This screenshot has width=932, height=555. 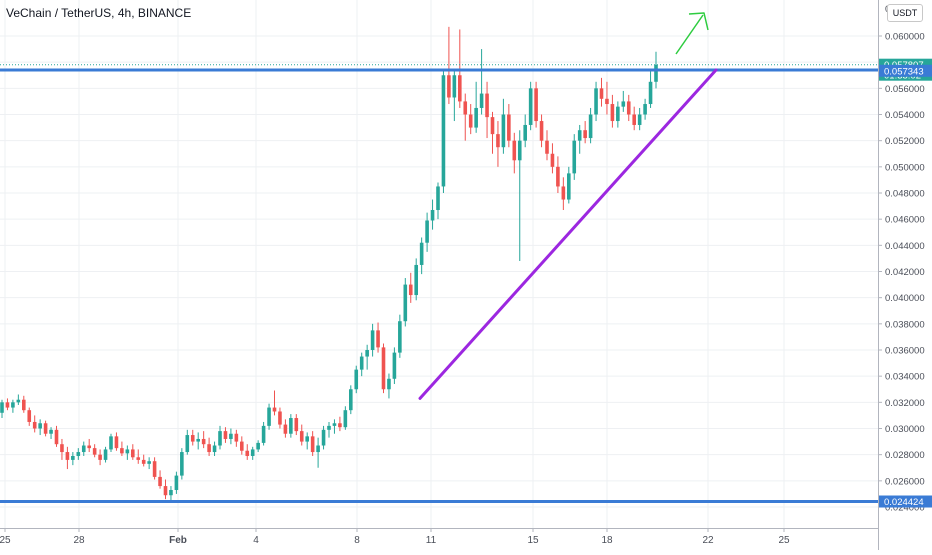 What do you see at coordinates (698, 21) in the screenshot?
I see `arrow-up-right-icon` at bounding box center [698, 21].